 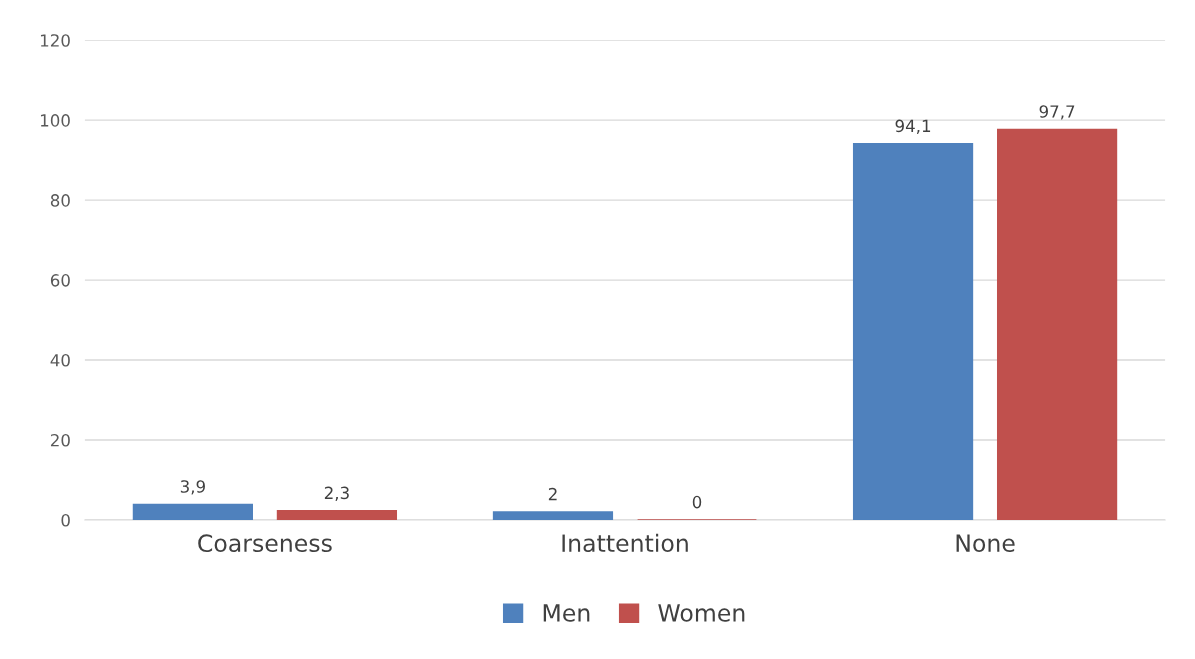 I want to click on legend-label: Women, so click(x=701, y=613).